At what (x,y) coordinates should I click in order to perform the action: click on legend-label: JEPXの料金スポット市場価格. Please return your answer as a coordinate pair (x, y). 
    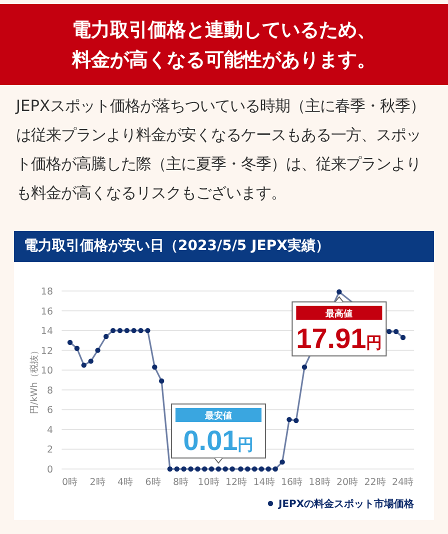
    Looking at the image, I should click on (347, 504).